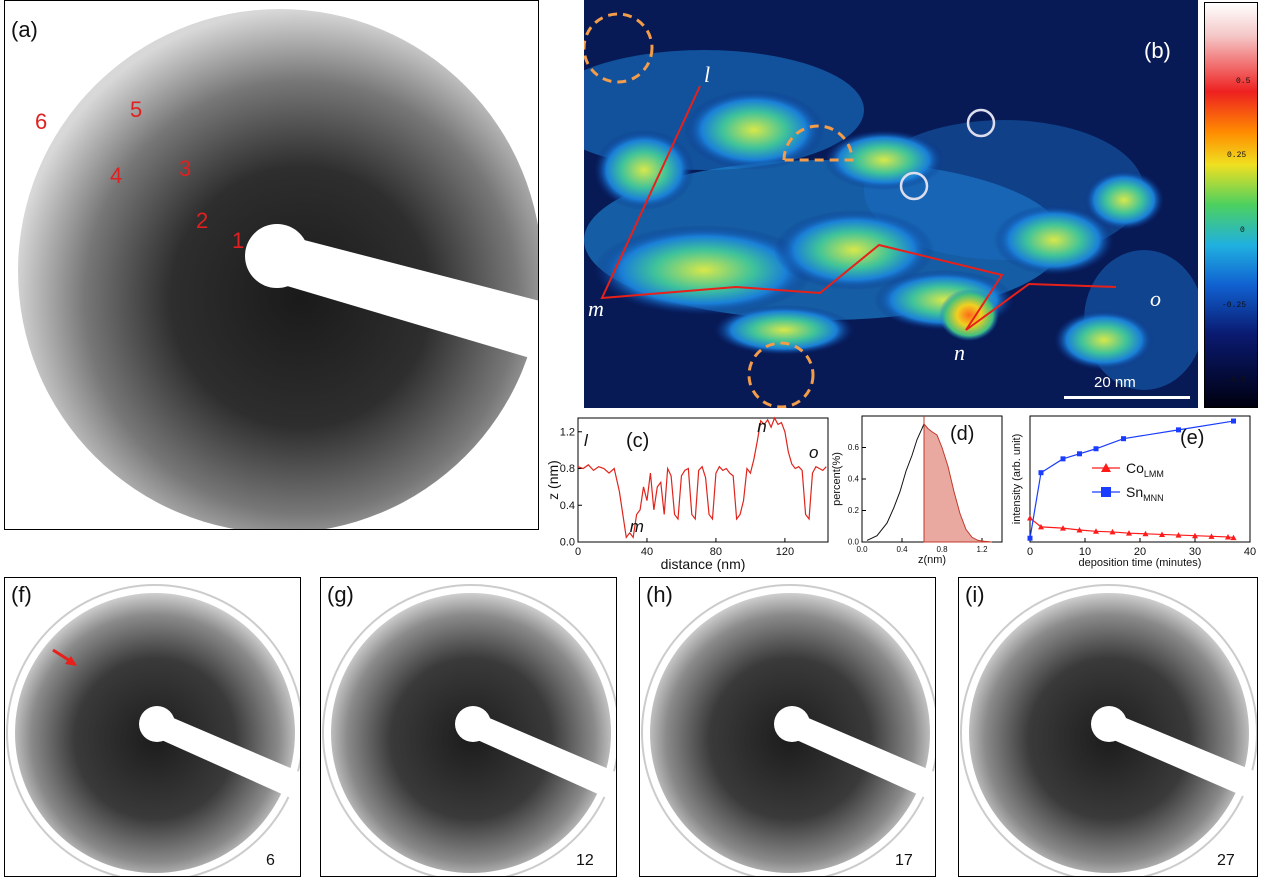 Image resolution: width=1263 pixels, height=882 pixels. I want to click on time-label-f: 6, so click(270, 860).